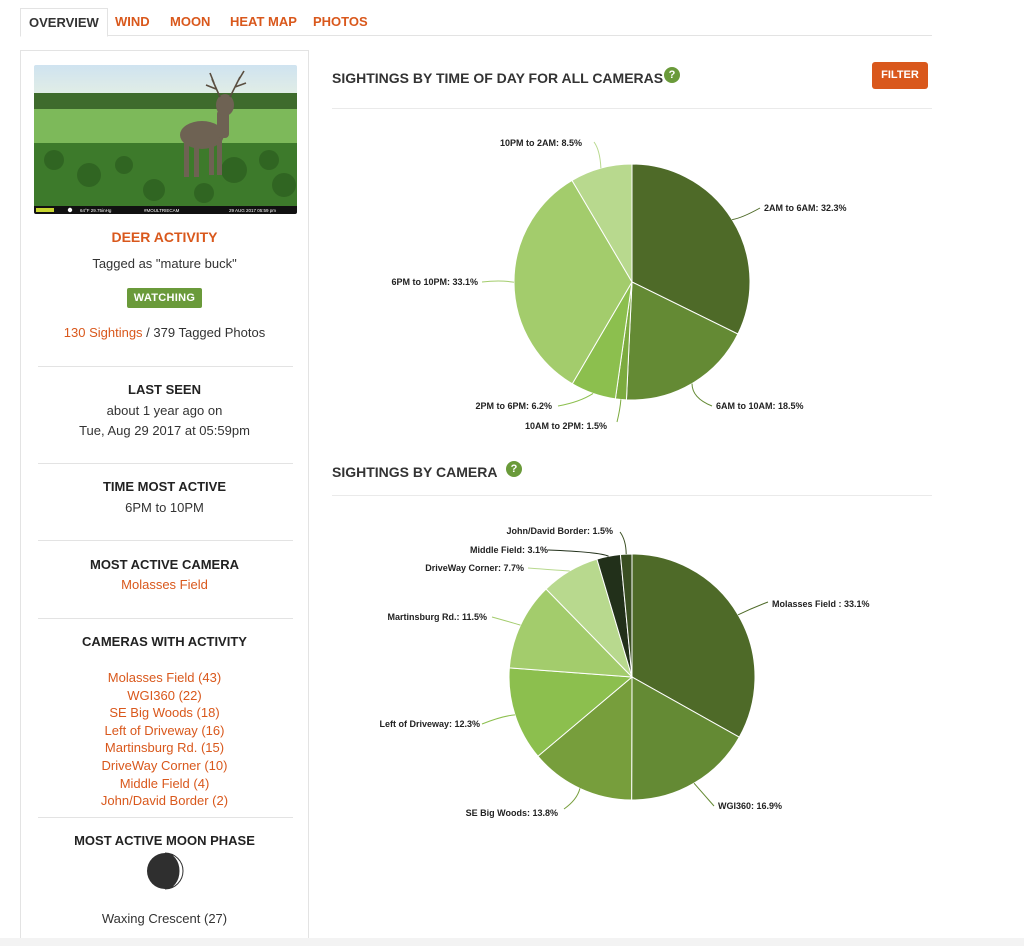  Describe the element at coordinates (164, 298) in the screenshot. I see `watching-badge: WATCHING` at that location.